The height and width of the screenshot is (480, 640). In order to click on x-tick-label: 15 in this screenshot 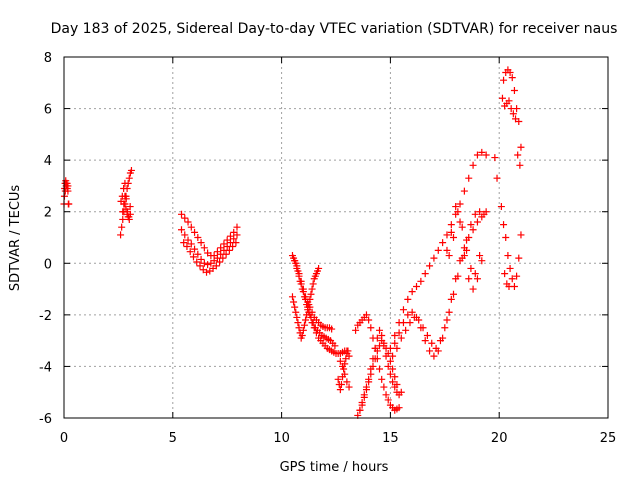, I will do `click(390, 438)`.